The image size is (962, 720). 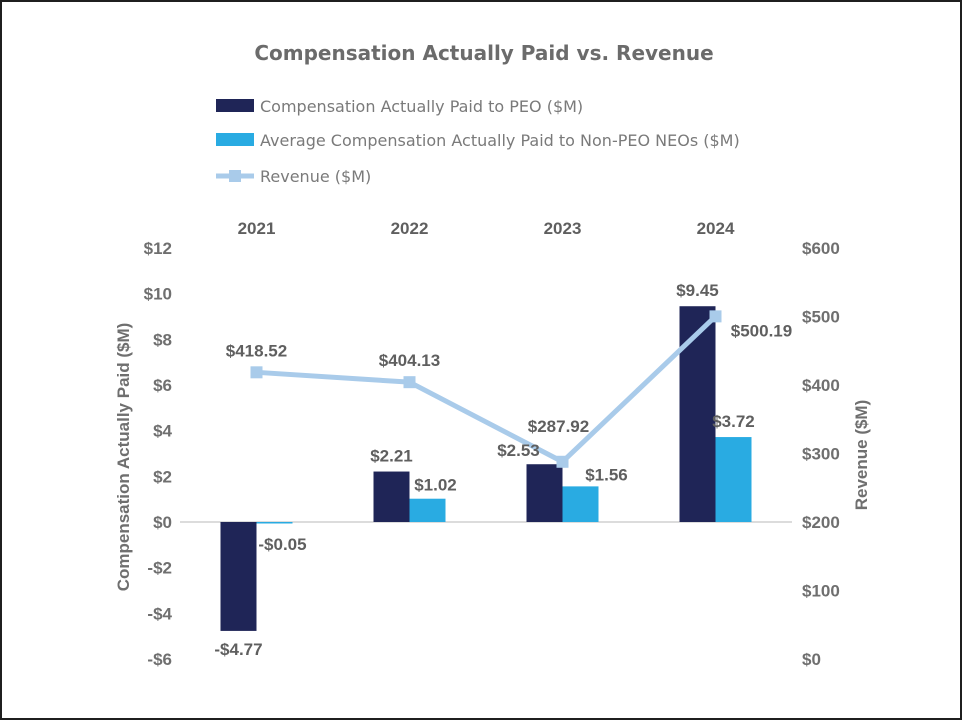 I want to click on y-tick-label: $0, so click(x=162, y=522).